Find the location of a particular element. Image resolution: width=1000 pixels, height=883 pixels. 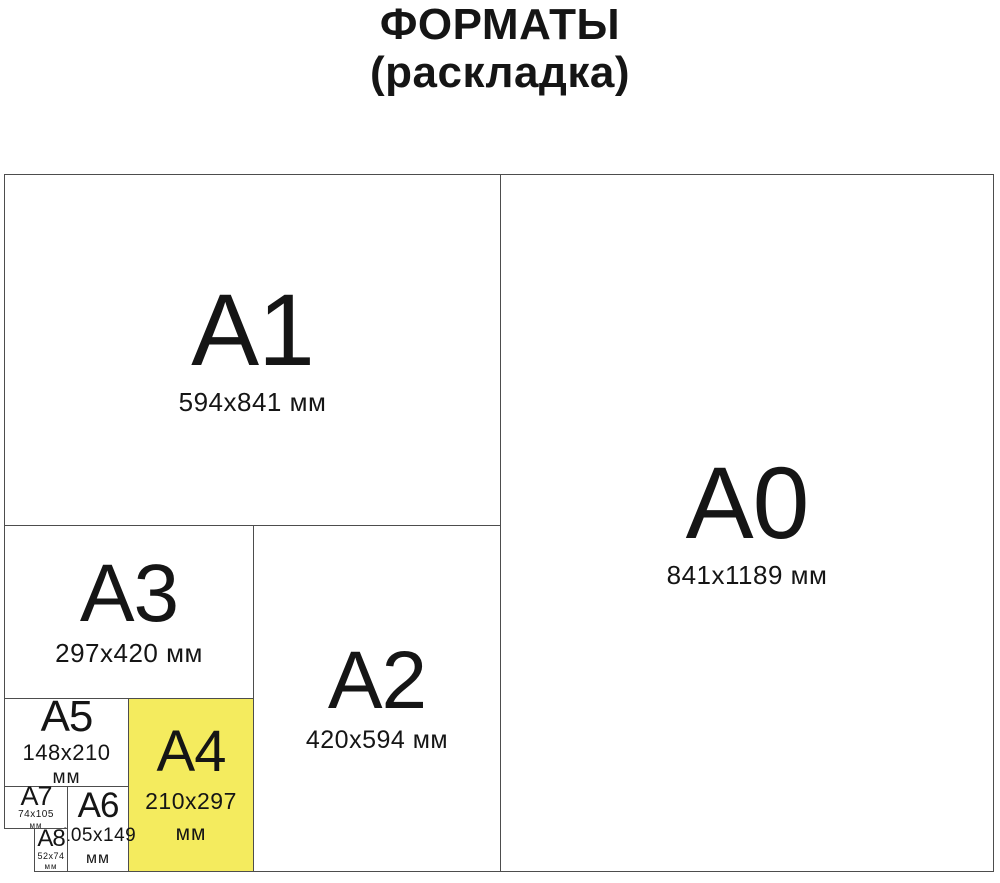

page-title-line1: ФОРМАТЫ is located at coordinates (500, 24).